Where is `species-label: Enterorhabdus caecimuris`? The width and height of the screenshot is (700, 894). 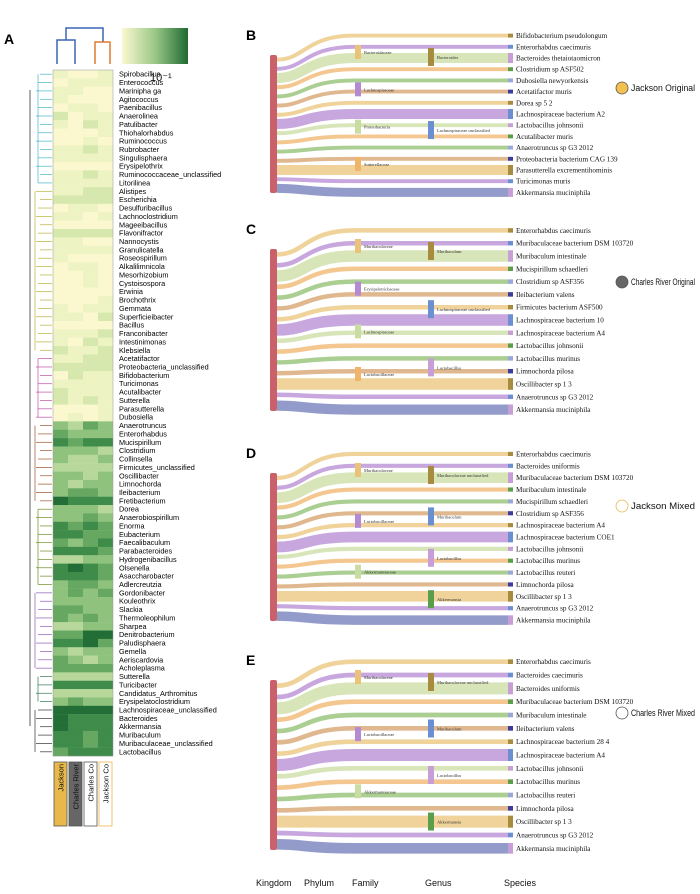 species-label: Enterorhabdus caecimuris is located at coordinates (553, 231).